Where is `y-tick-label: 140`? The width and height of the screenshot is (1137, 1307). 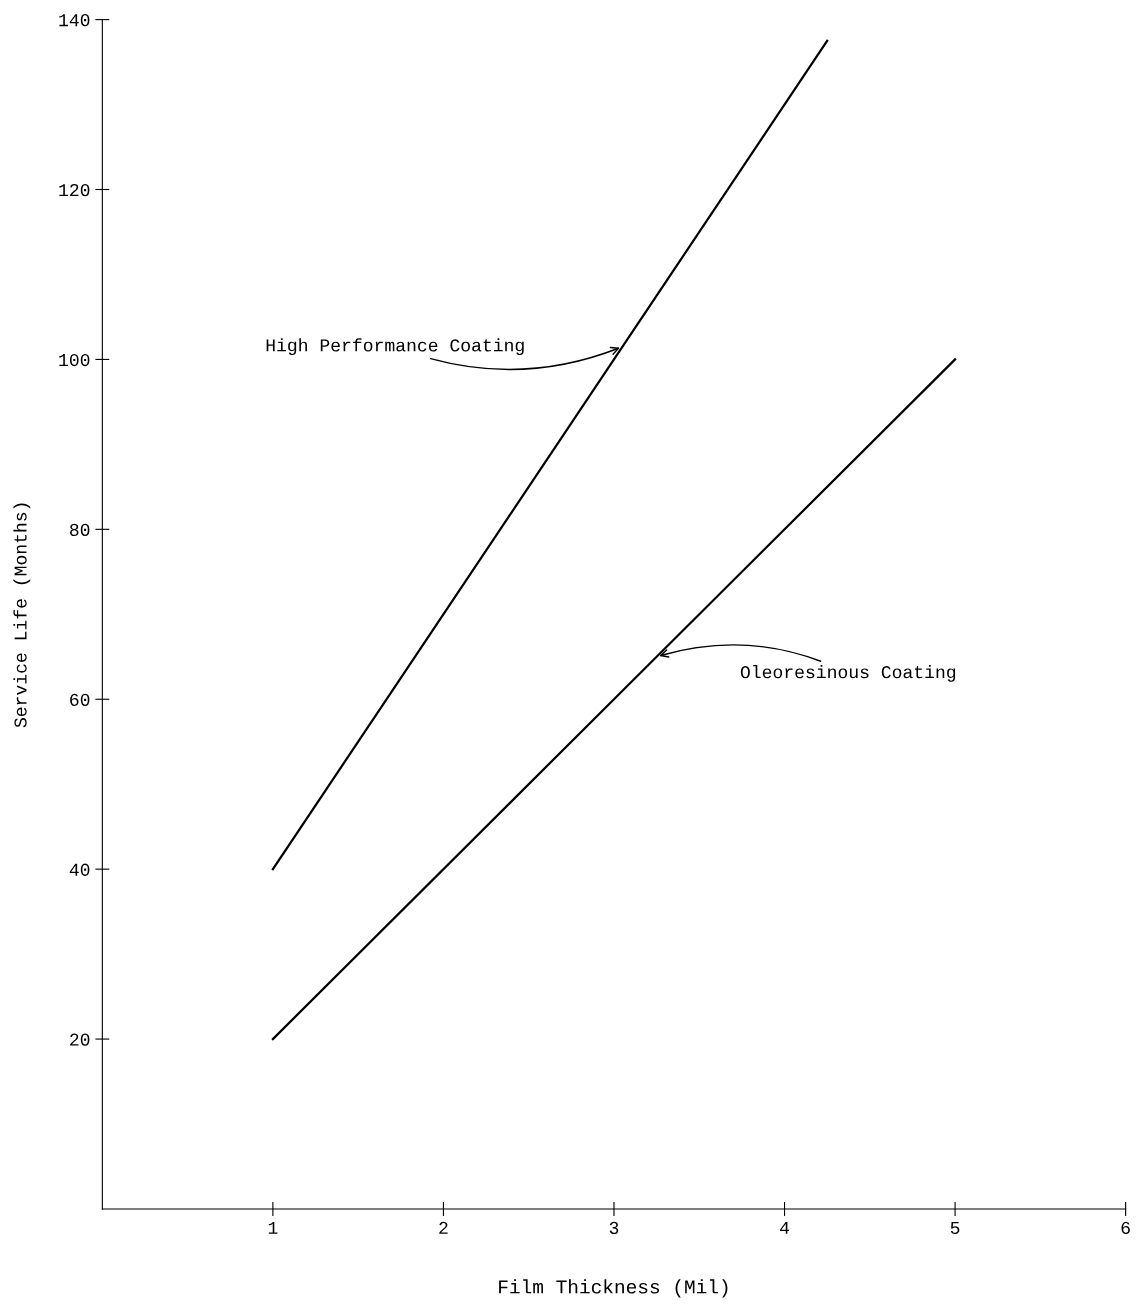
y-tick-label: 140 is located at coordinates (74, 20).